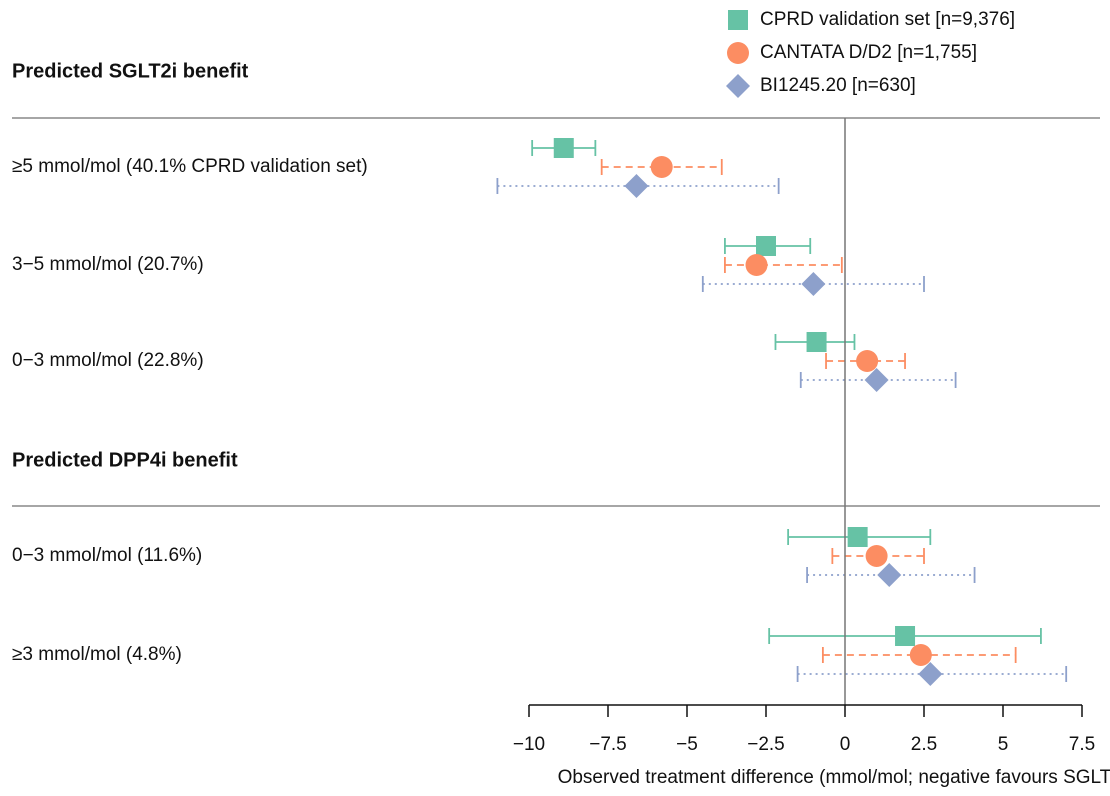  I want to click on row-label: 0−3 mmol/mol (22.8%), so click(108, 360).